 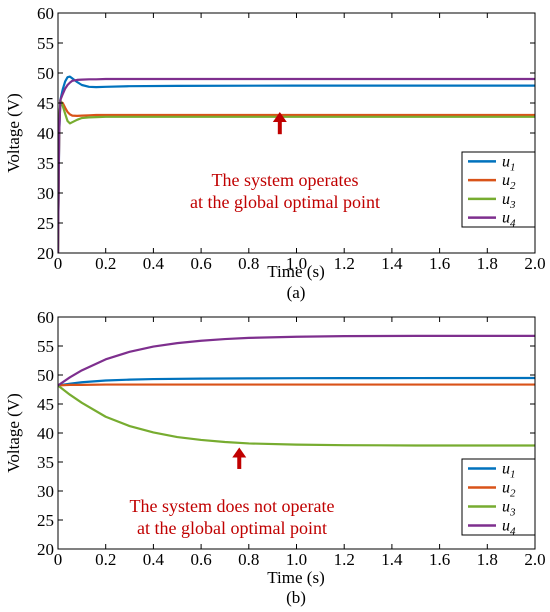 What do you see at coordinates (279, 123) in the screenshot?
I see `annotation-arrow-a` at bounding box center [279, 123].